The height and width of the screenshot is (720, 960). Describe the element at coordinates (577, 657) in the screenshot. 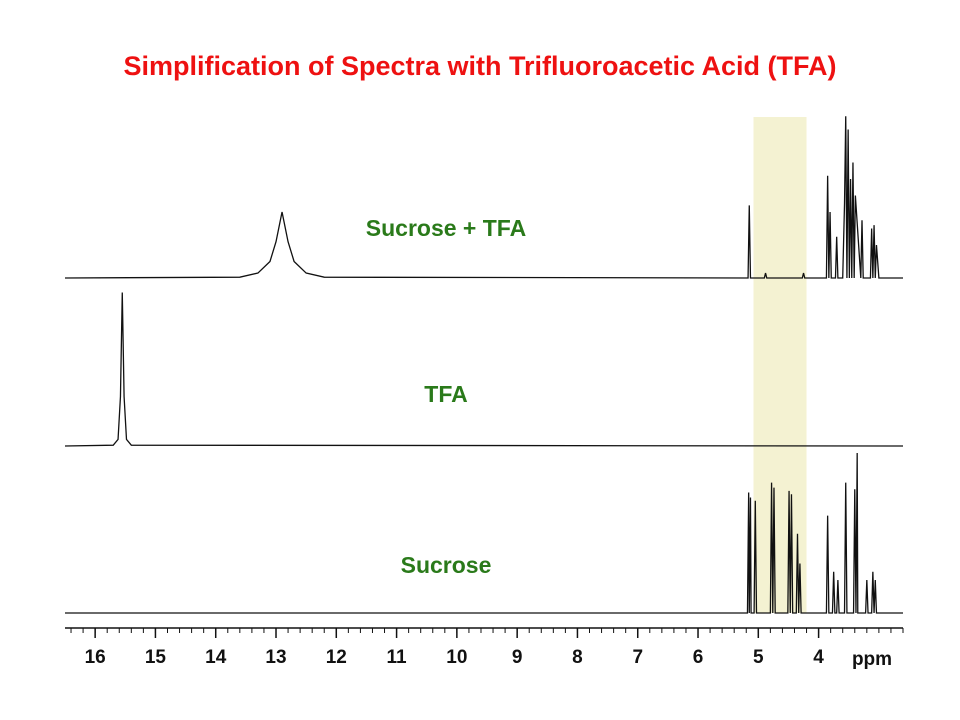

I see `x-tick-label: 8` at that location.